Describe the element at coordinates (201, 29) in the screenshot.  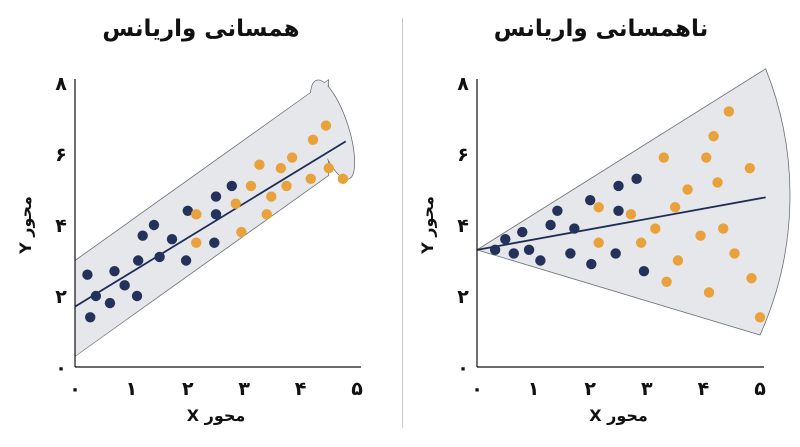
I see `chart-title: همسانی واریانس` at that location.